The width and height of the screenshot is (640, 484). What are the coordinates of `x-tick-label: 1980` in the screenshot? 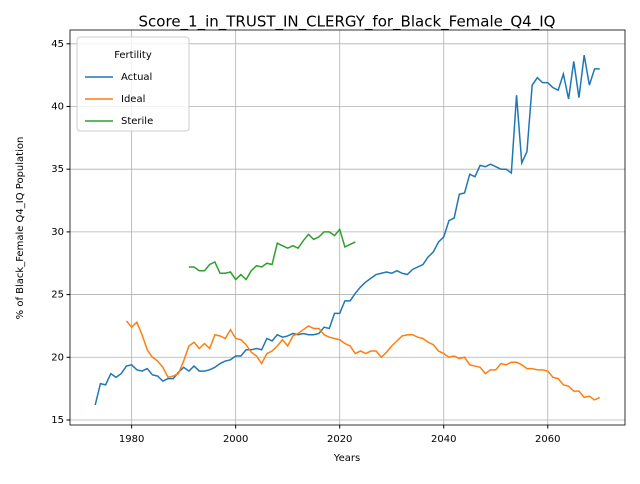 It's located at (131, 439).